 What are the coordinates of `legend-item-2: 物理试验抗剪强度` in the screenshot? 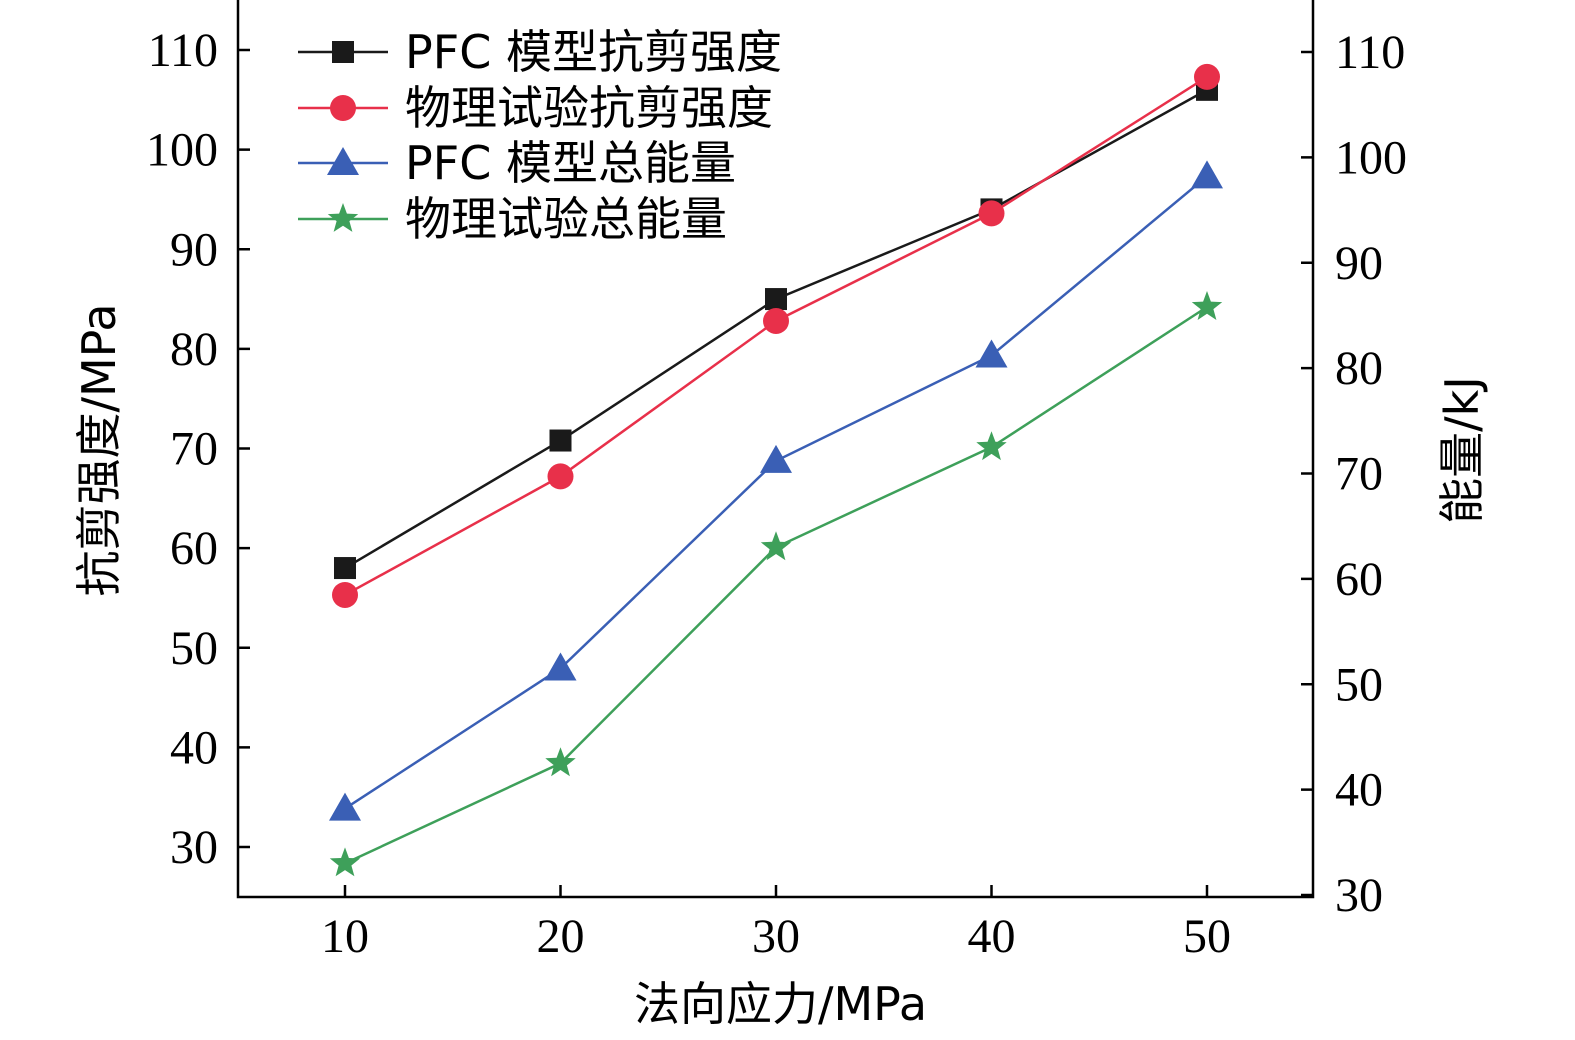 It's located at (535, 108).